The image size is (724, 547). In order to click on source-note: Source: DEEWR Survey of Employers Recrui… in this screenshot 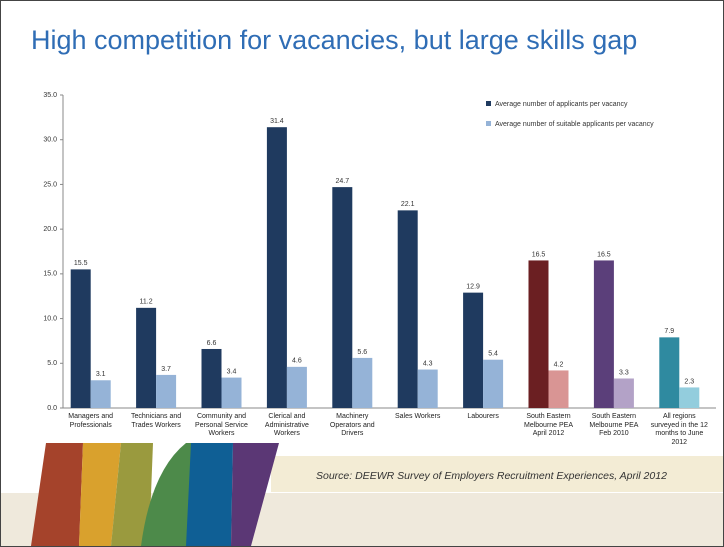, I will do `click(491, 476)`.